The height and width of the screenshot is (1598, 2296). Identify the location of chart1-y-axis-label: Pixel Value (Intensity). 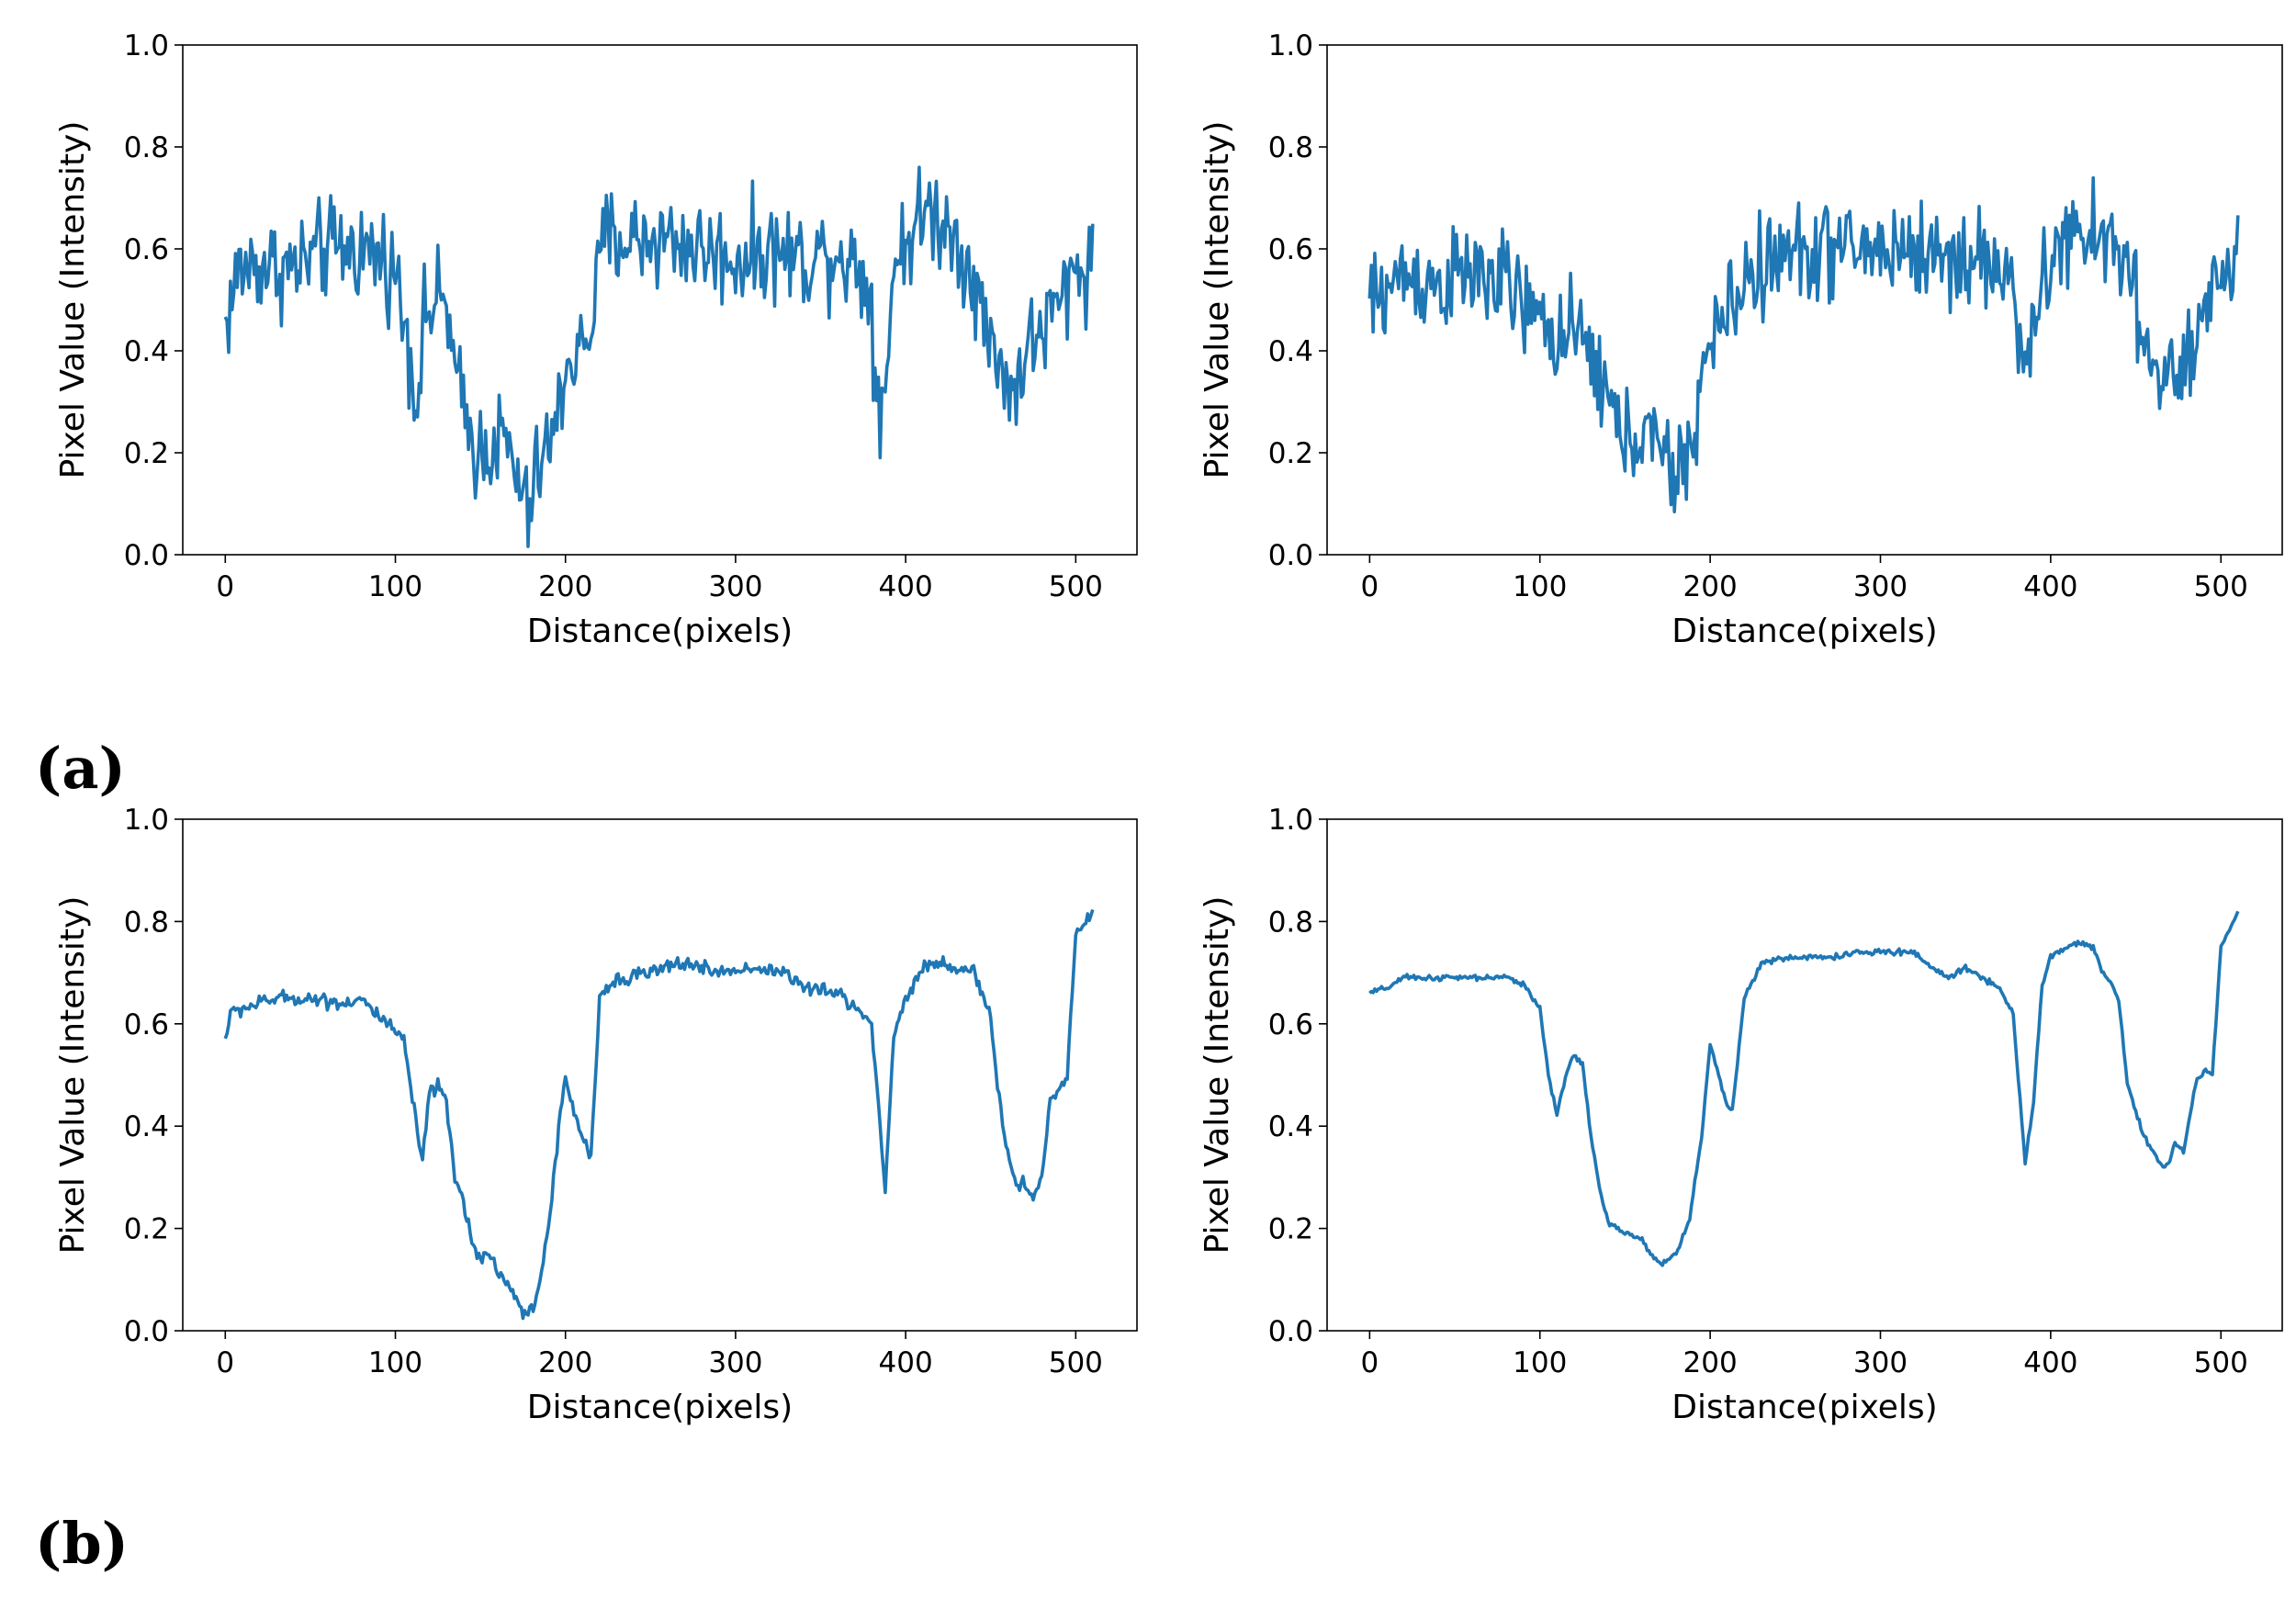
(73, 300).